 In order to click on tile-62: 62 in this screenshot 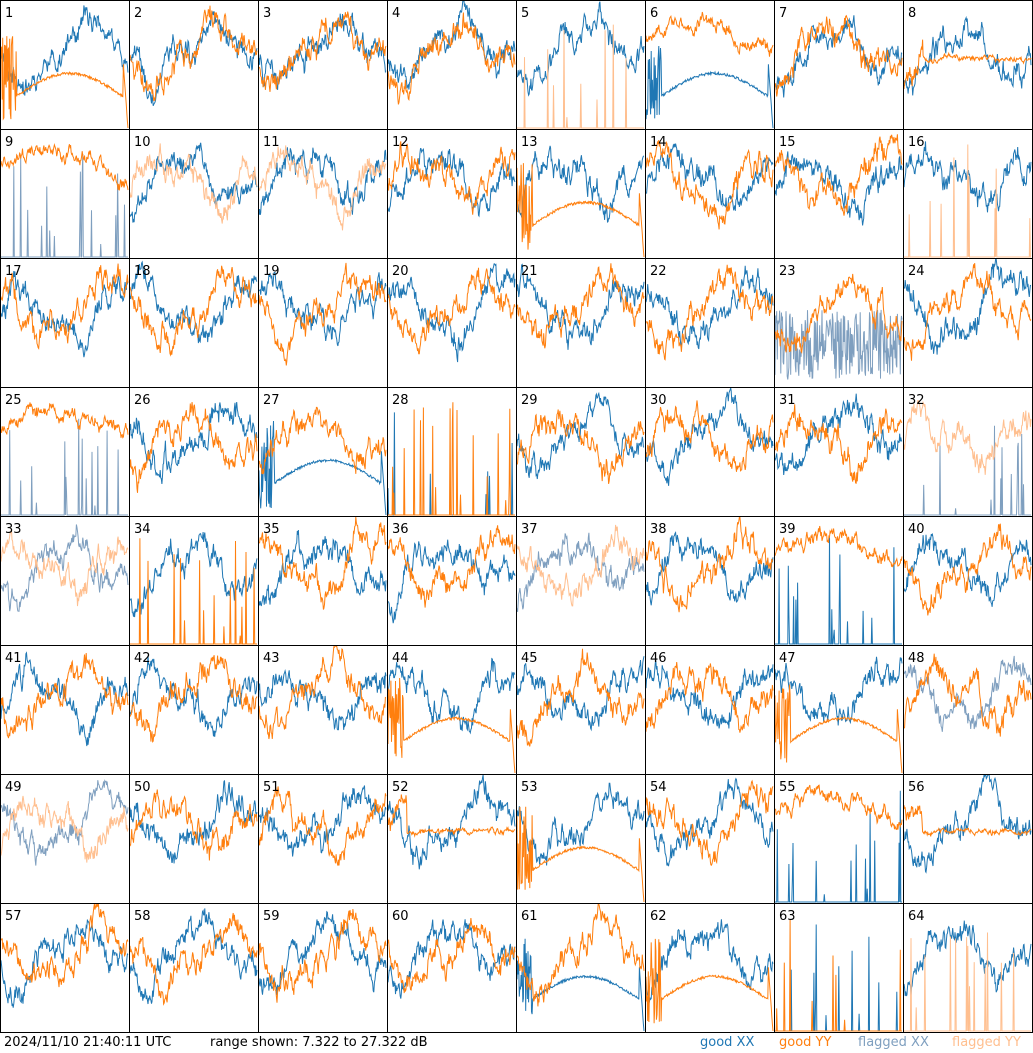, I will do `click(710, 968)`.